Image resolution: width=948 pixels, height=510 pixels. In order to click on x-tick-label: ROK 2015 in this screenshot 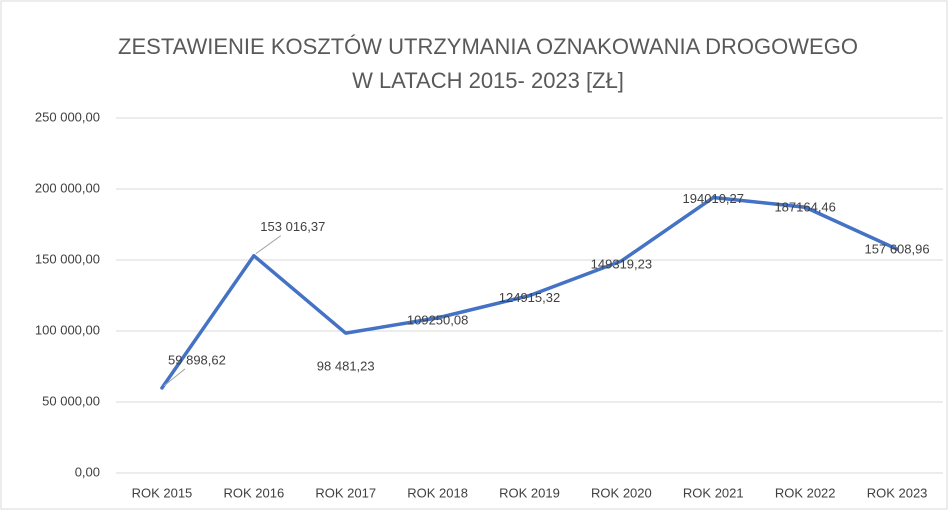, I will do `click(162, 492)`.